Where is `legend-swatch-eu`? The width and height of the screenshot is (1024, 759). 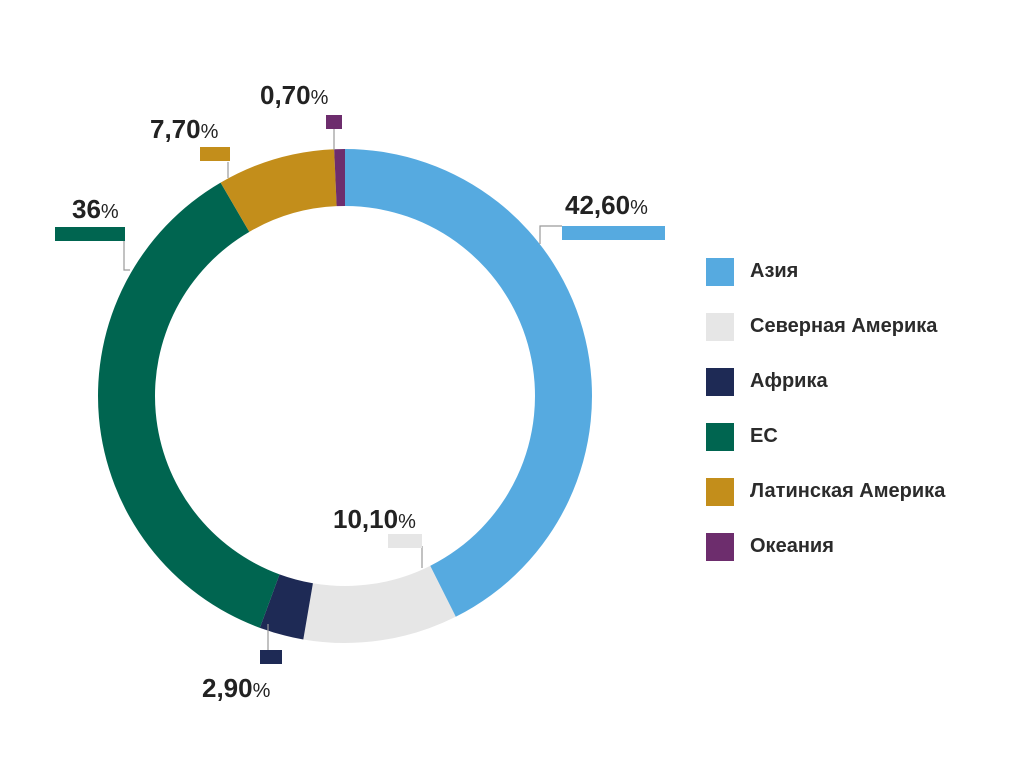 legend-swatch-eu is located at coordinates (720, 437).